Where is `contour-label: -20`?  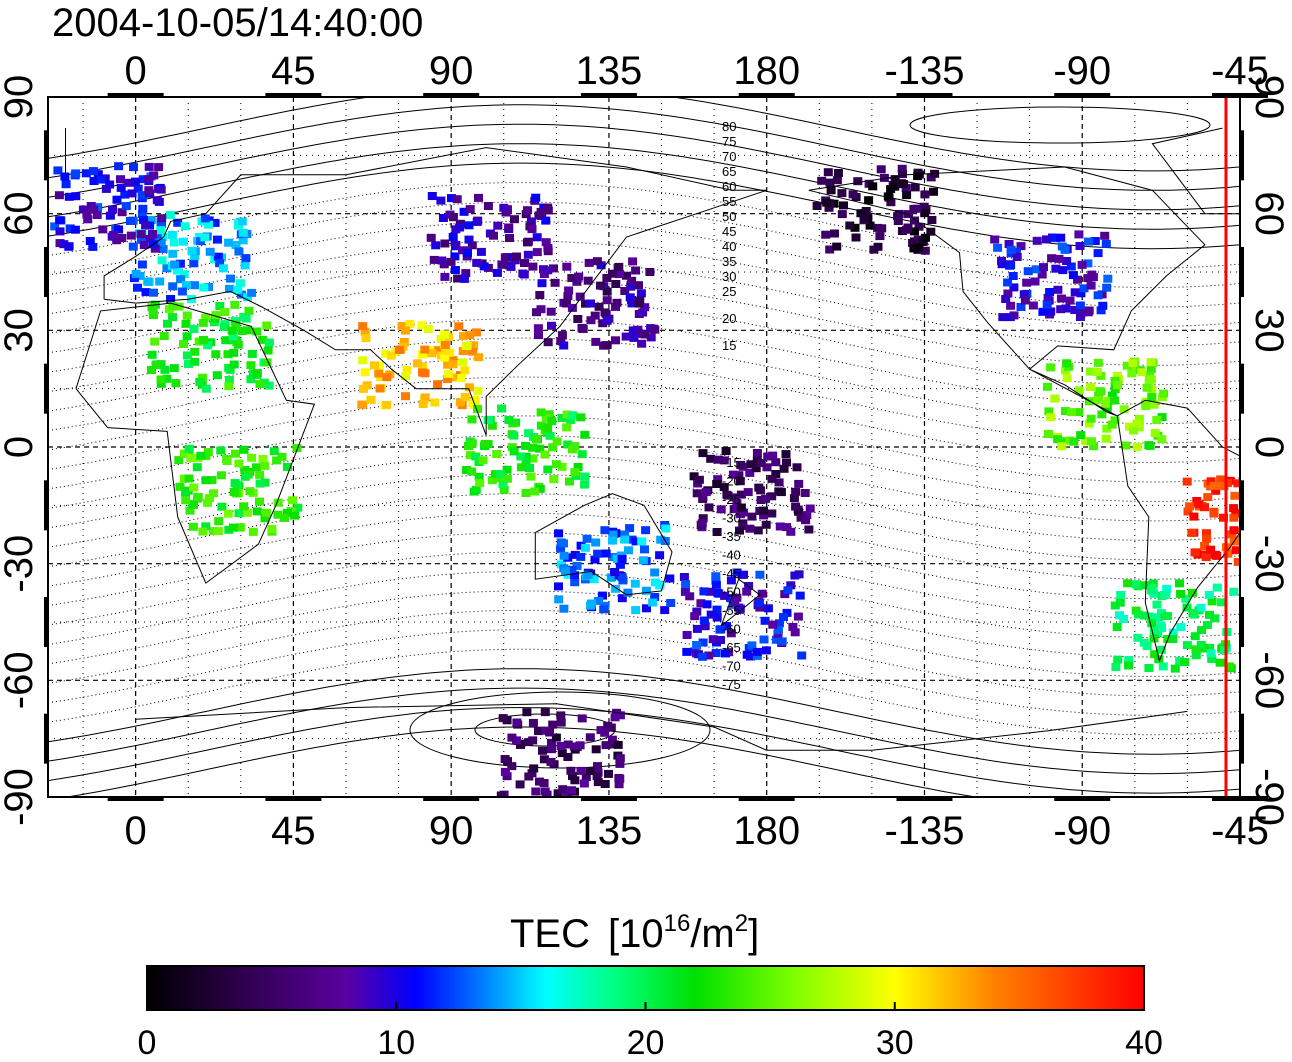
contour-label: -20 is located at coordinates (731, 481).